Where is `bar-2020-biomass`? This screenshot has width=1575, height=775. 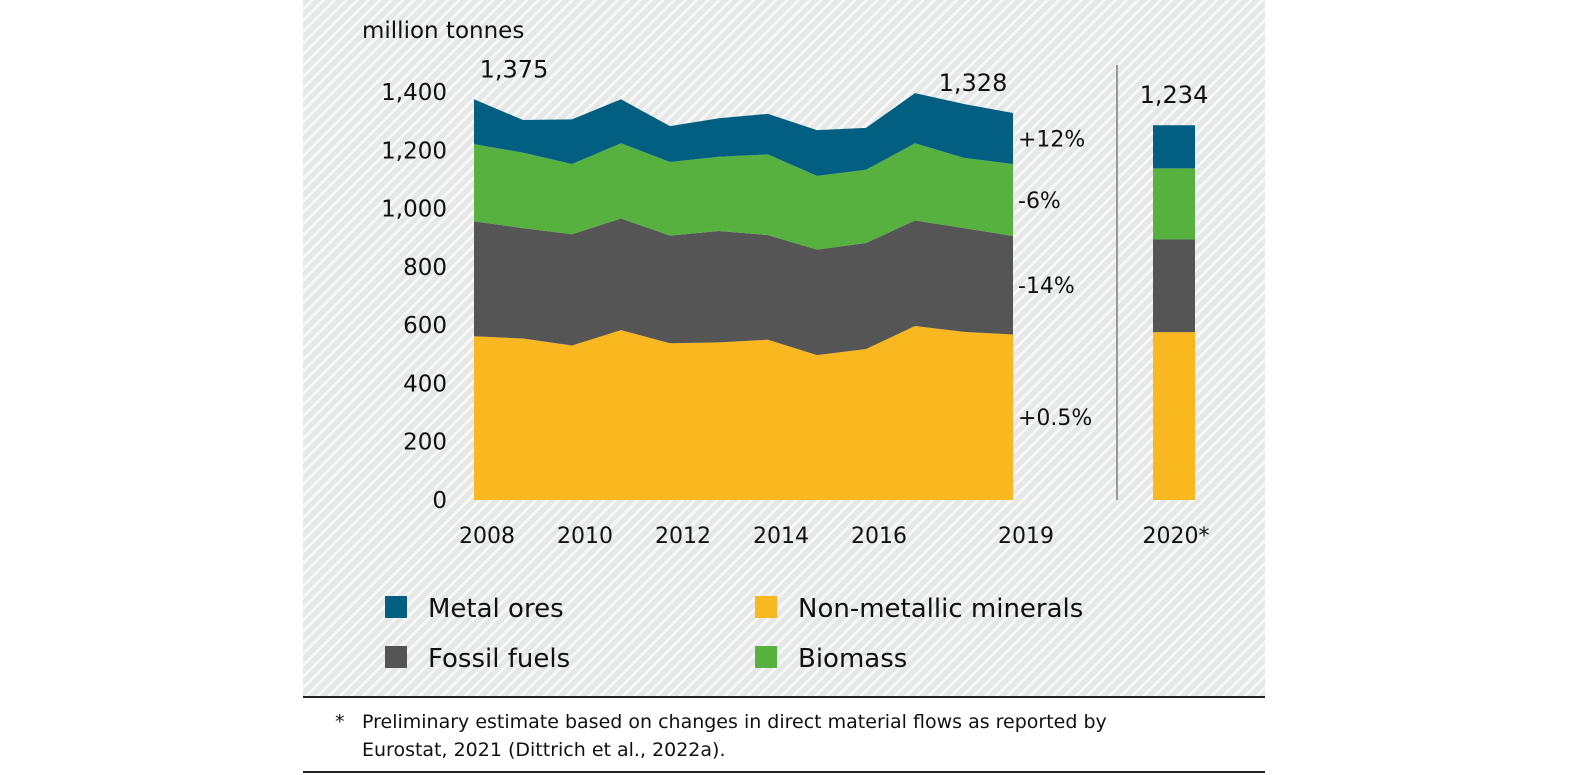 bar-2020-biomass is located at coordinates (1174, 204).